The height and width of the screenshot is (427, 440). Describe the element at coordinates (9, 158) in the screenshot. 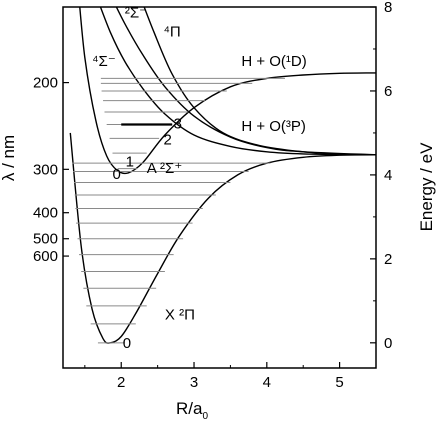

I see `left-axis-title: λ / nm` at that location.